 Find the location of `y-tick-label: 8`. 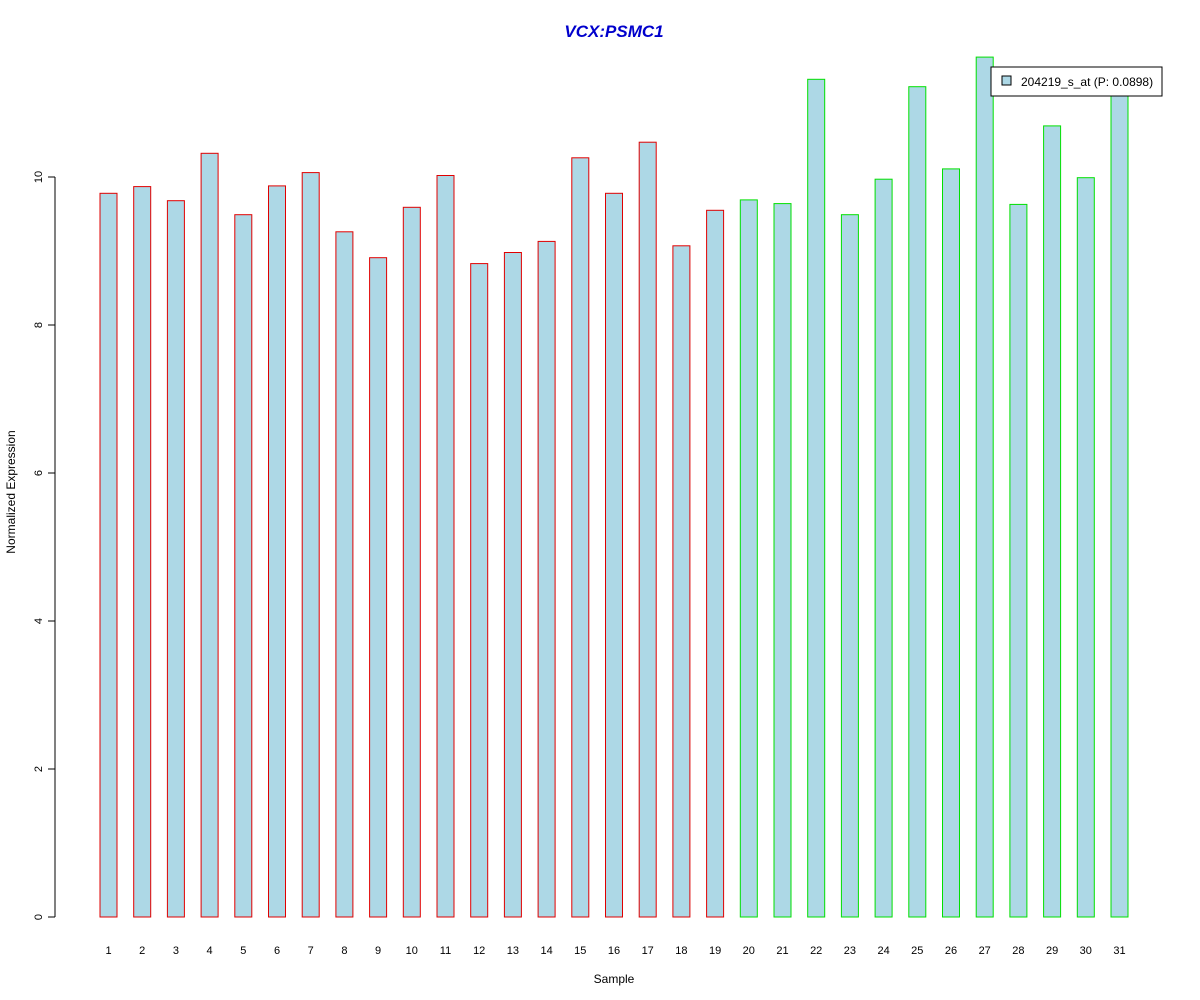

y-tick-label: 8 is located at coordinates (39, 325).